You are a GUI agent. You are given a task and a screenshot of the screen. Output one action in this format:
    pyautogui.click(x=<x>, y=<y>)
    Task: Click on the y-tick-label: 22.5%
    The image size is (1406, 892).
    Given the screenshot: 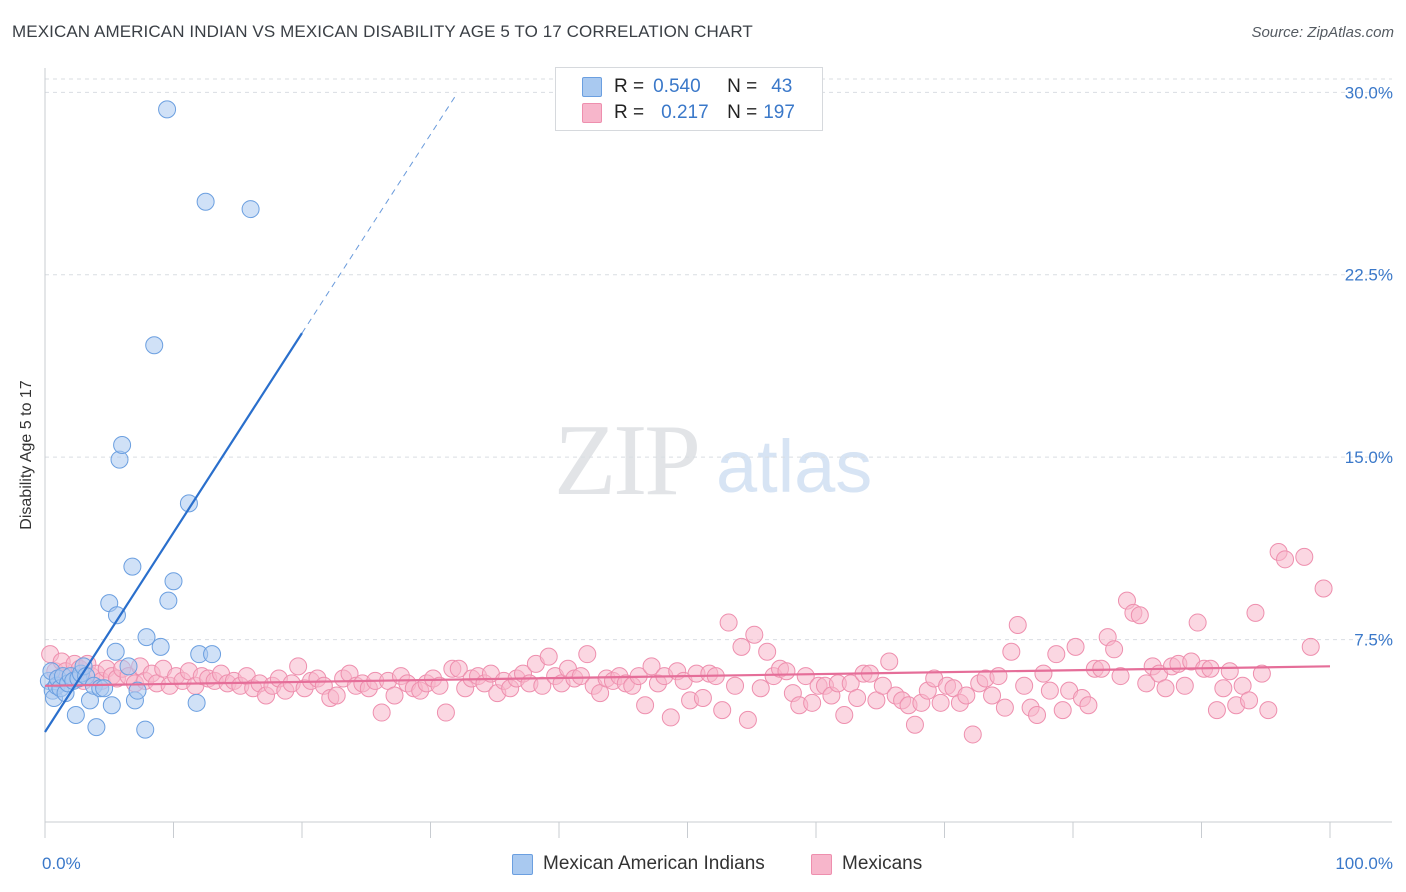 What is the action you would take?
    pyautogui.click(x=1369, y=275)
    